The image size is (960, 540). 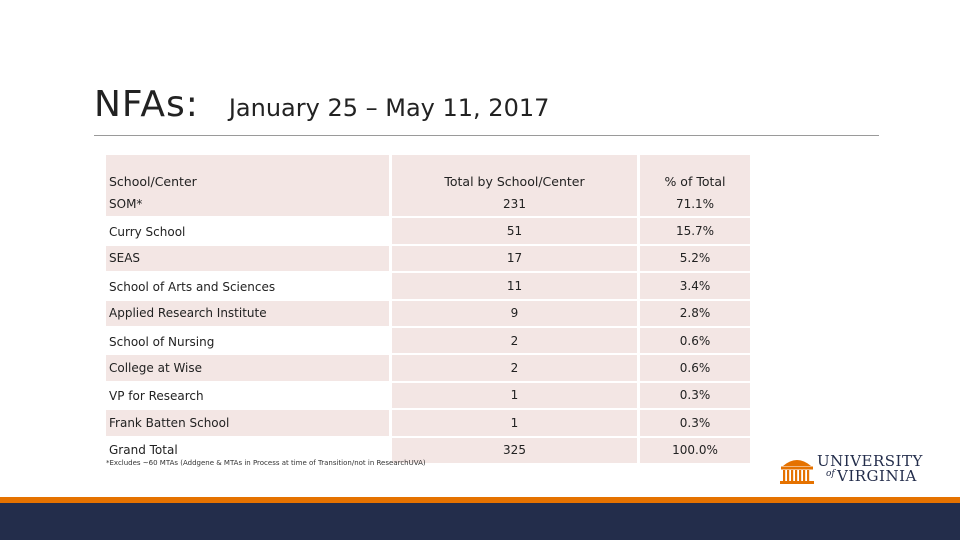 I want to click on total-cell: 11, so click(x=513, y=287).